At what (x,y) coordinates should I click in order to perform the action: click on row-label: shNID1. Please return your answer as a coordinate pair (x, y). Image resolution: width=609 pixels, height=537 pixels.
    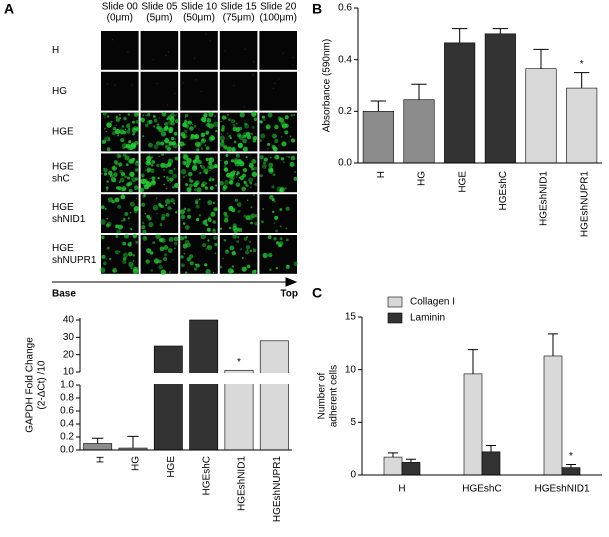
    Looking at the image, I should click on (69, 219).